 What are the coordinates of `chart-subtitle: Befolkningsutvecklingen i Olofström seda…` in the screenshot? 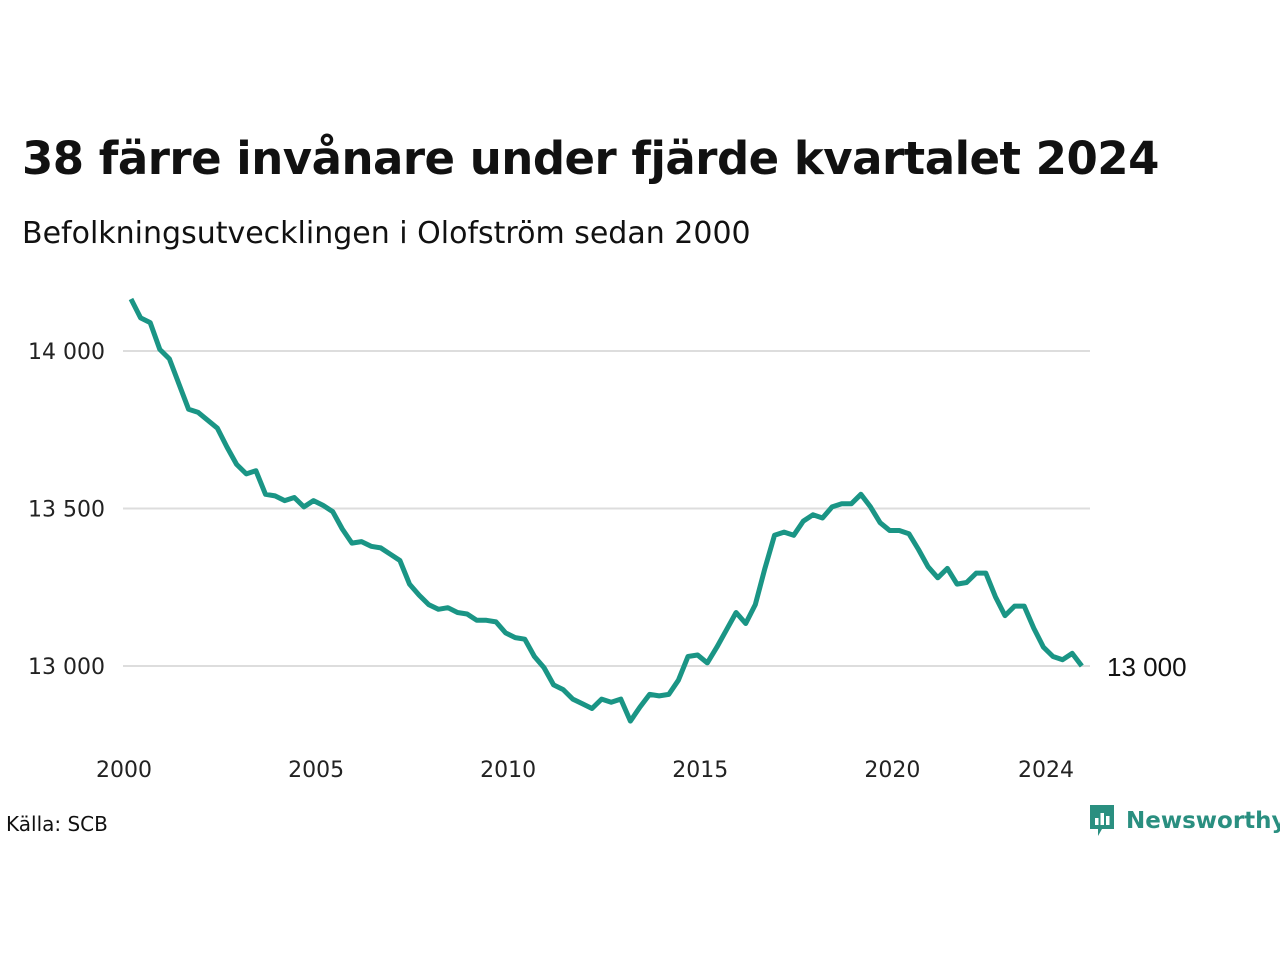 It's located at (386, 233).